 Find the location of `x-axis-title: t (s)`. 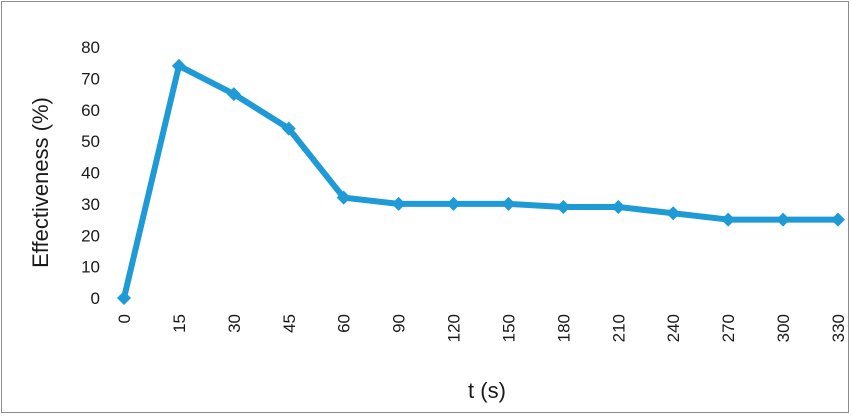

x-axis-title: t (s) is located at coordinates (487, 390).